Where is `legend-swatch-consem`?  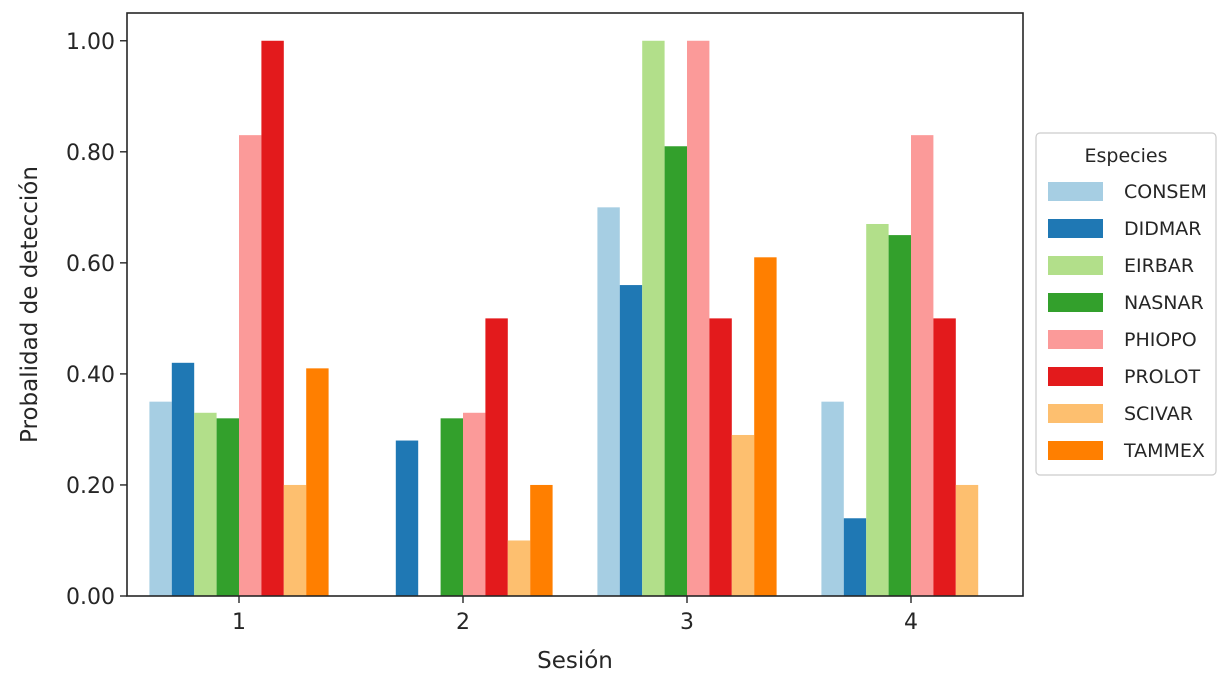
legend-swatch-consem is located at coordinates (1075, 191).